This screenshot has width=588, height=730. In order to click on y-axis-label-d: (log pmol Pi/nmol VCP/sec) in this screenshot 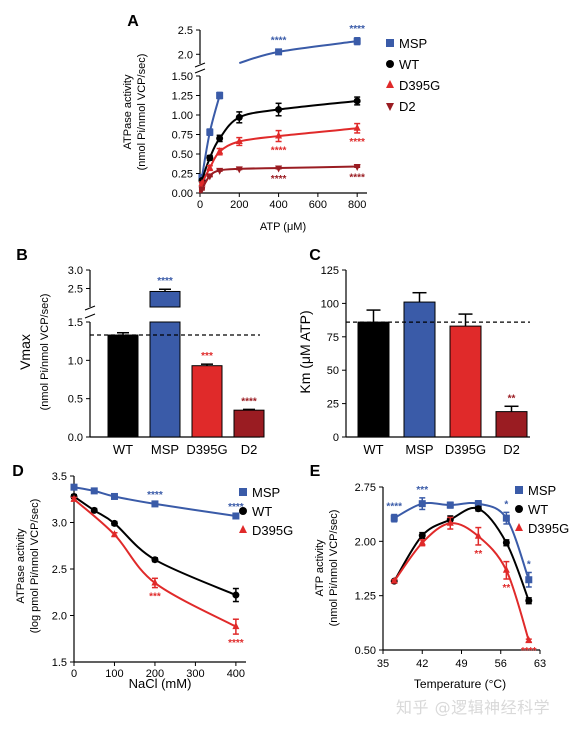, I will do `click(35, 566)`.